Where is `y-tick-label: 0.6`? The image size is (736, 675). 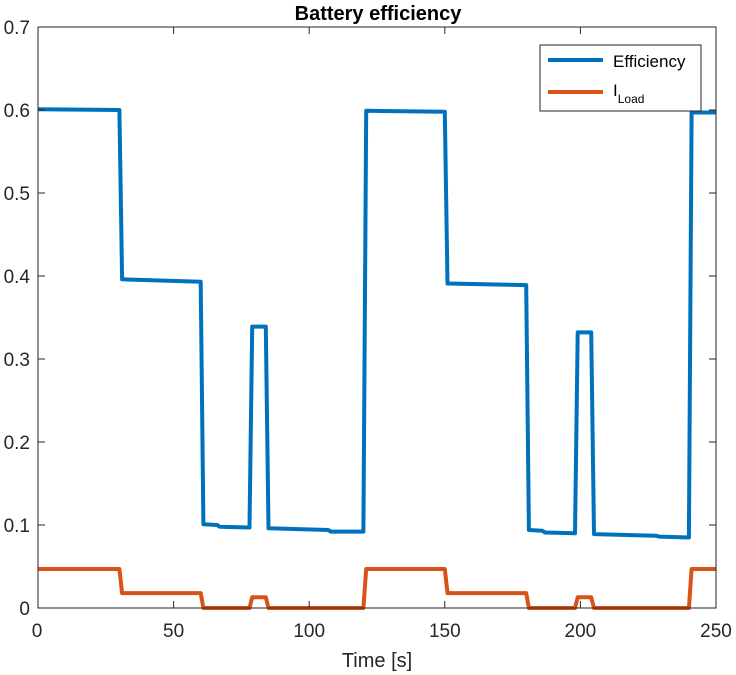 y-tick-label: 0.6 is located at coordinates (17, 111).